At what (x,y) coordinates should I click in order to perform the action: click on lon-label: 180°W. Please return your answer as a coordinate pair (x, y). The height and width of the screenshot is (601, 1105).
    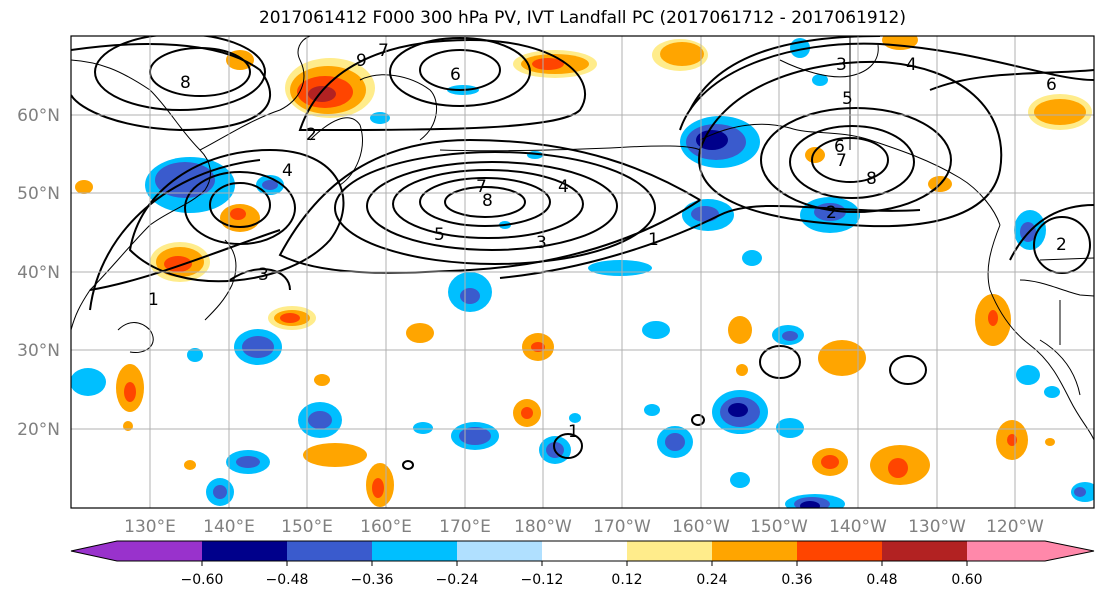
    Looking at the image, I should click on (543, 527).